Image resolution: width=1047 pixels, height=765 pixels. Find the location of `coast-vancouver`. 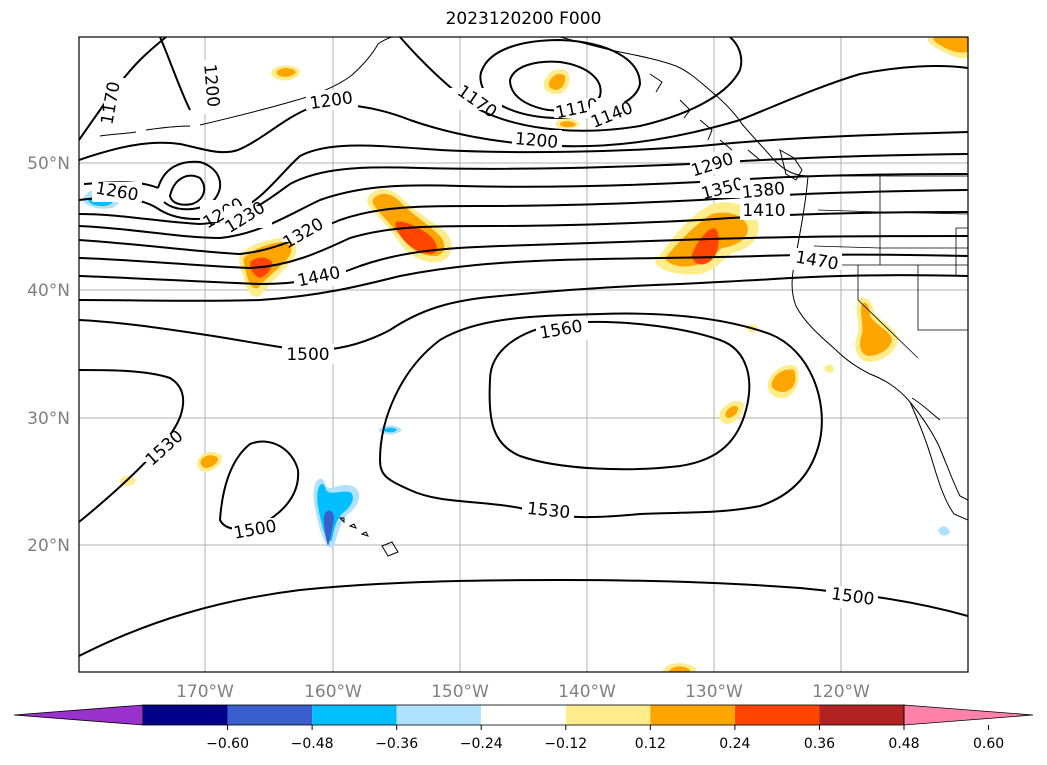

coast-vancouver is located at coordinates (791, 164).